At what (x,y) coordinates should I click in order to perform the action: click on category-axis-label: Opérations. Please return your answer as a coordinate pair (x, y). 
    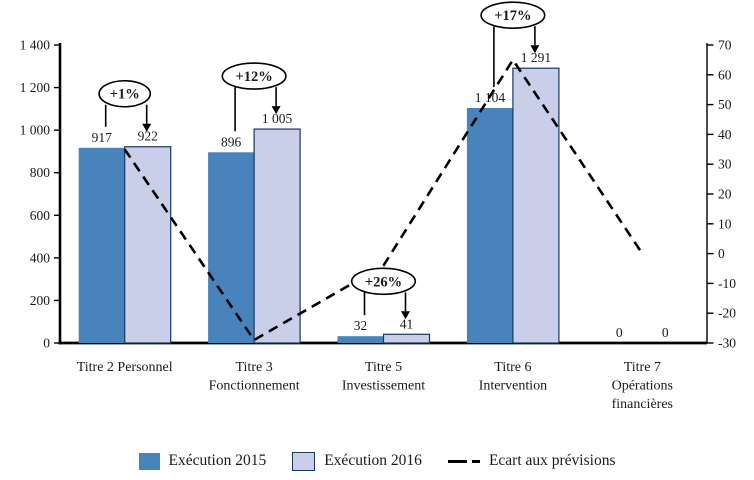
    Looking at the image, I should click on (642, 386).